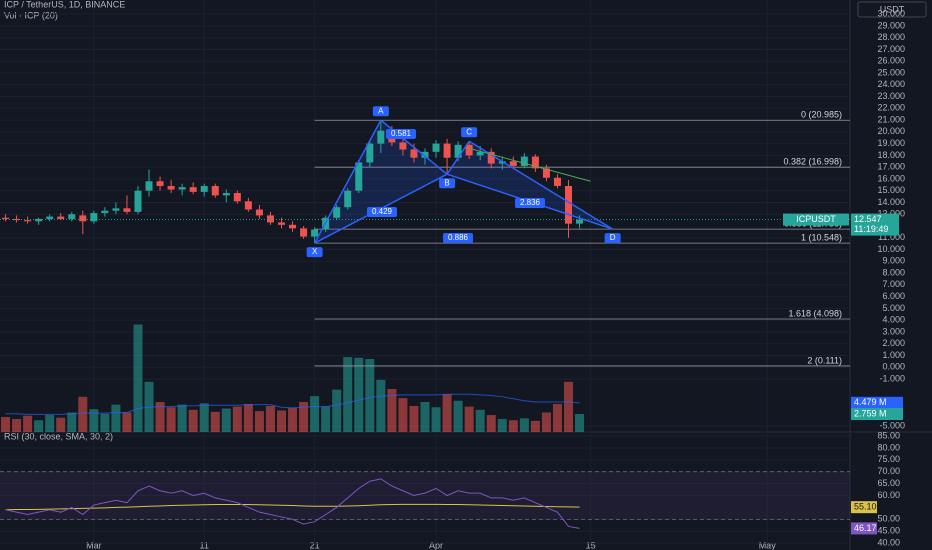 This screenshot has width=932, height=550. Describe the element at coordinates (892, 9) in the screenshot. I see `currency-box` at that location.